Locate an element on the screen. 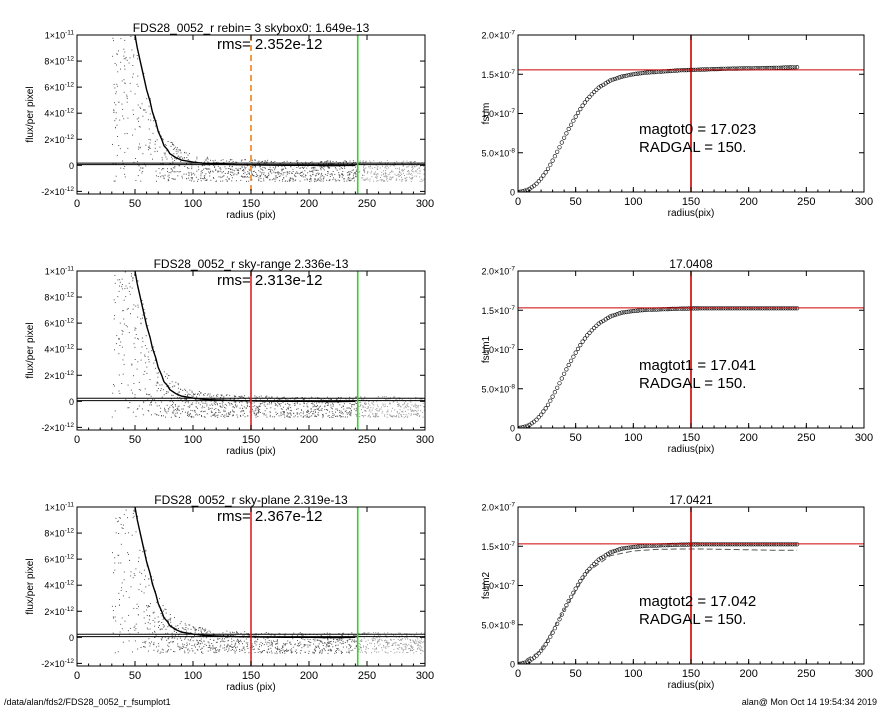 This screenshot has width=885, height=708. x-tick-label: 100 is located at coordinates (193, 204).